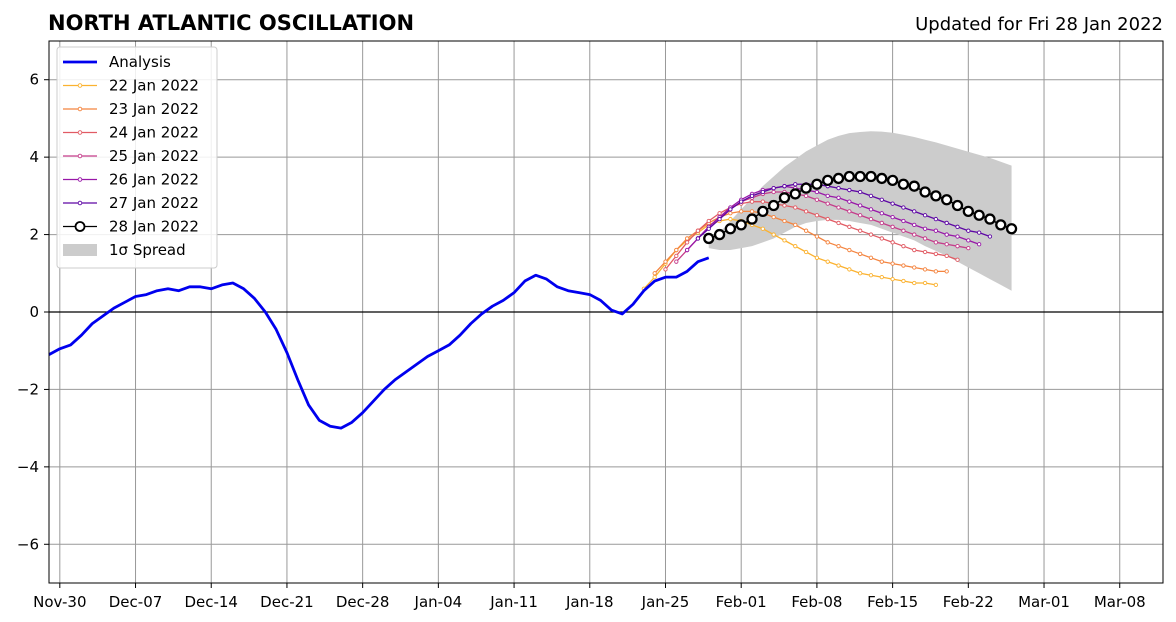 The image size is (1176, 622). Describe the element at coordinates (28, 544) in the screenshot. I see `y-tick-label: −6` at that location.